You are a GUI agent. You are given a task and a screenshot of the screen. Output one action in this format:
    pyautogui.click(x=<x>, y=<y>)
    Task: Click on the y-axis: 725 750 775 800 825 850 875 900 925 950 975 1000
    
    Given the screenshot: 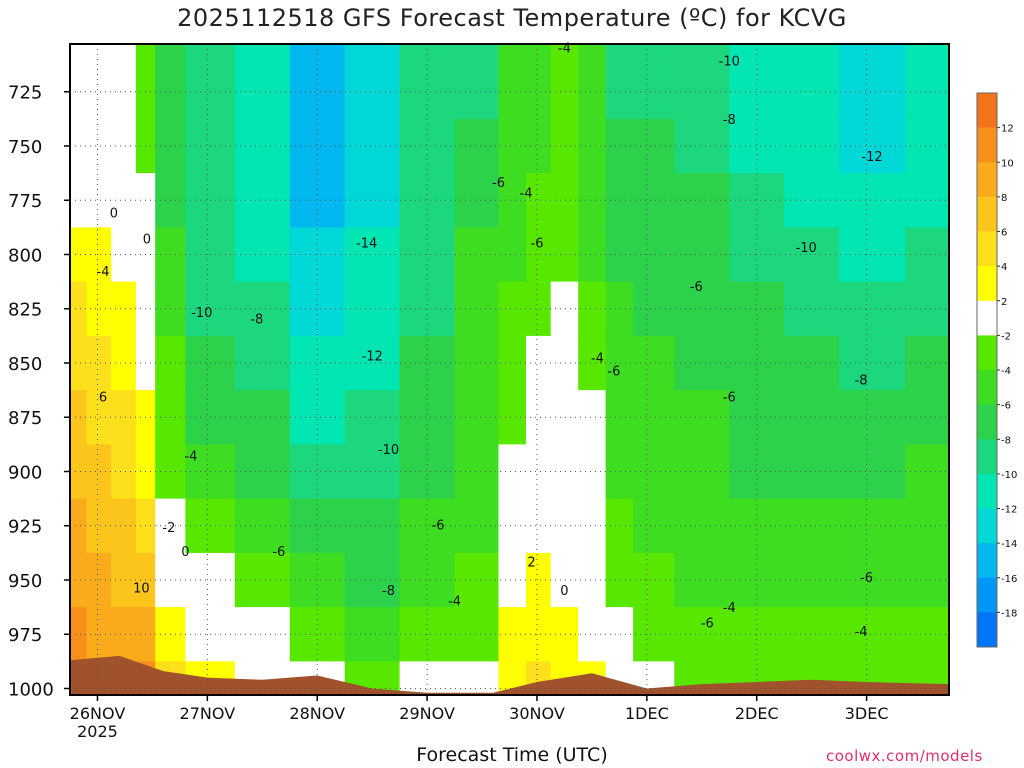 What is the action you would take?
    pyautogui.click(x=39, y=391)
    